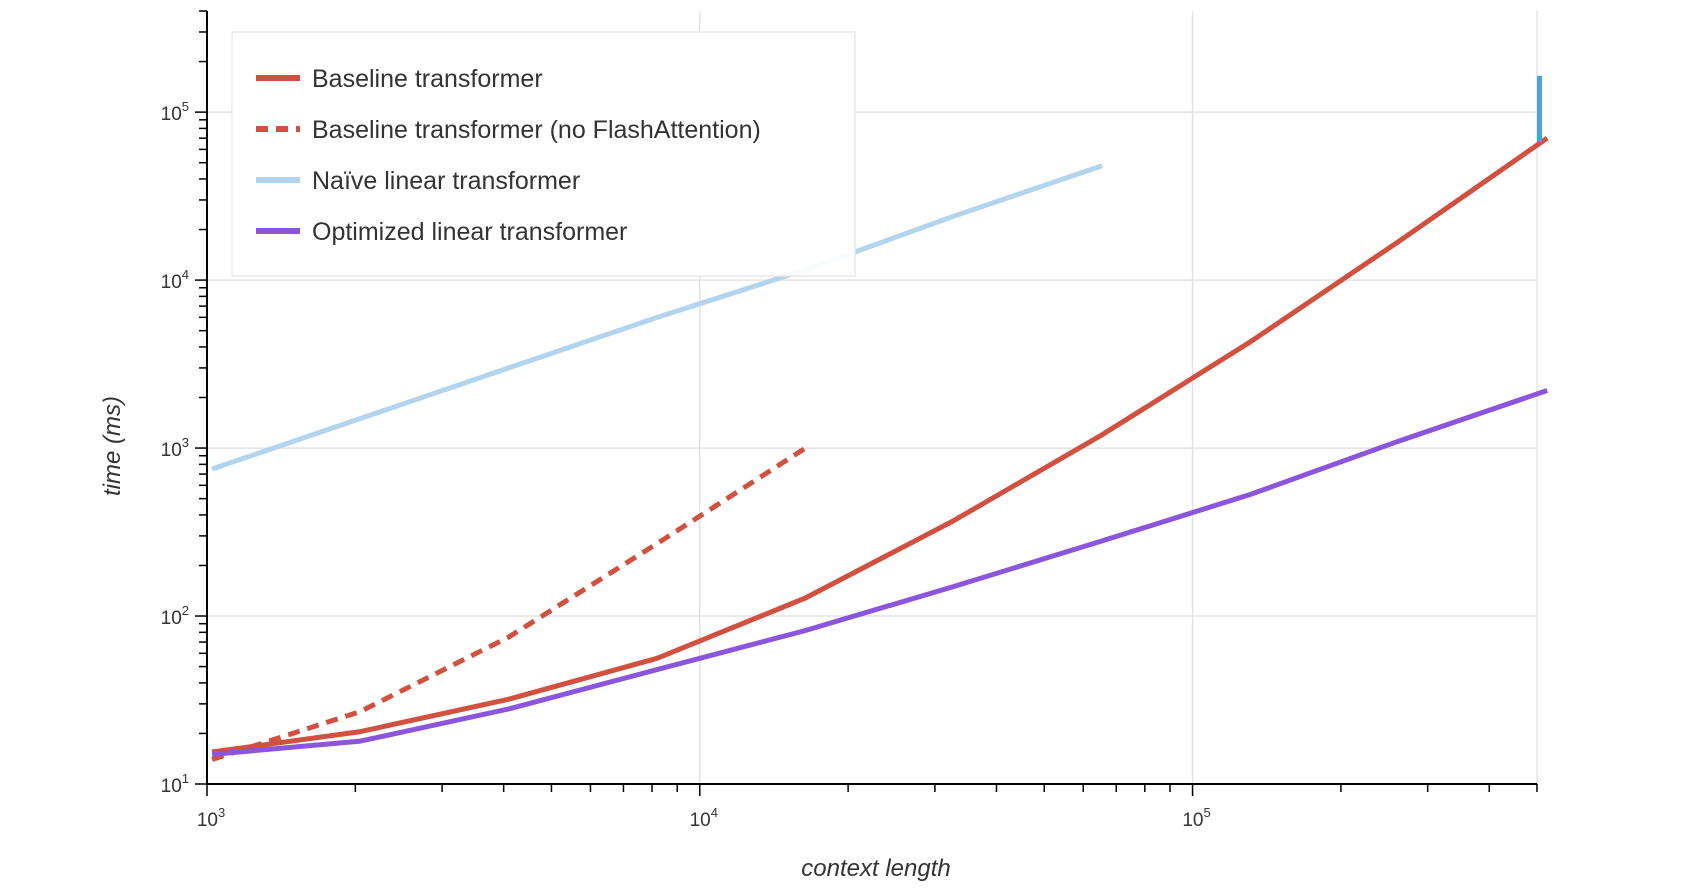  Describe the element at coordinates (446, 181) in the screenshot. I see `legend-label: Naïve linear transformer` at that location.